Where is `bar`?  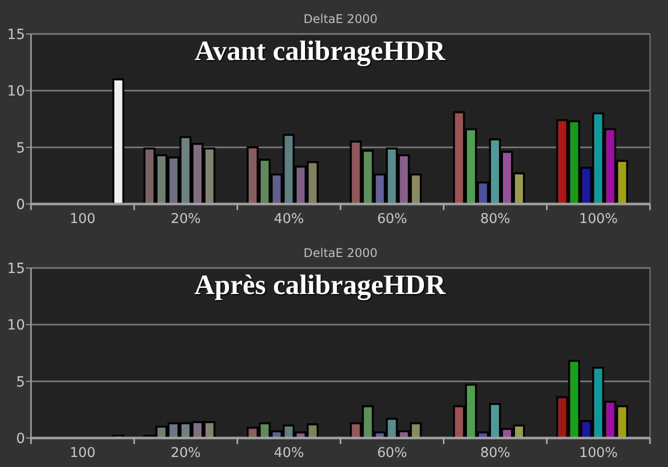
bar is located at coordinates (118, 141).